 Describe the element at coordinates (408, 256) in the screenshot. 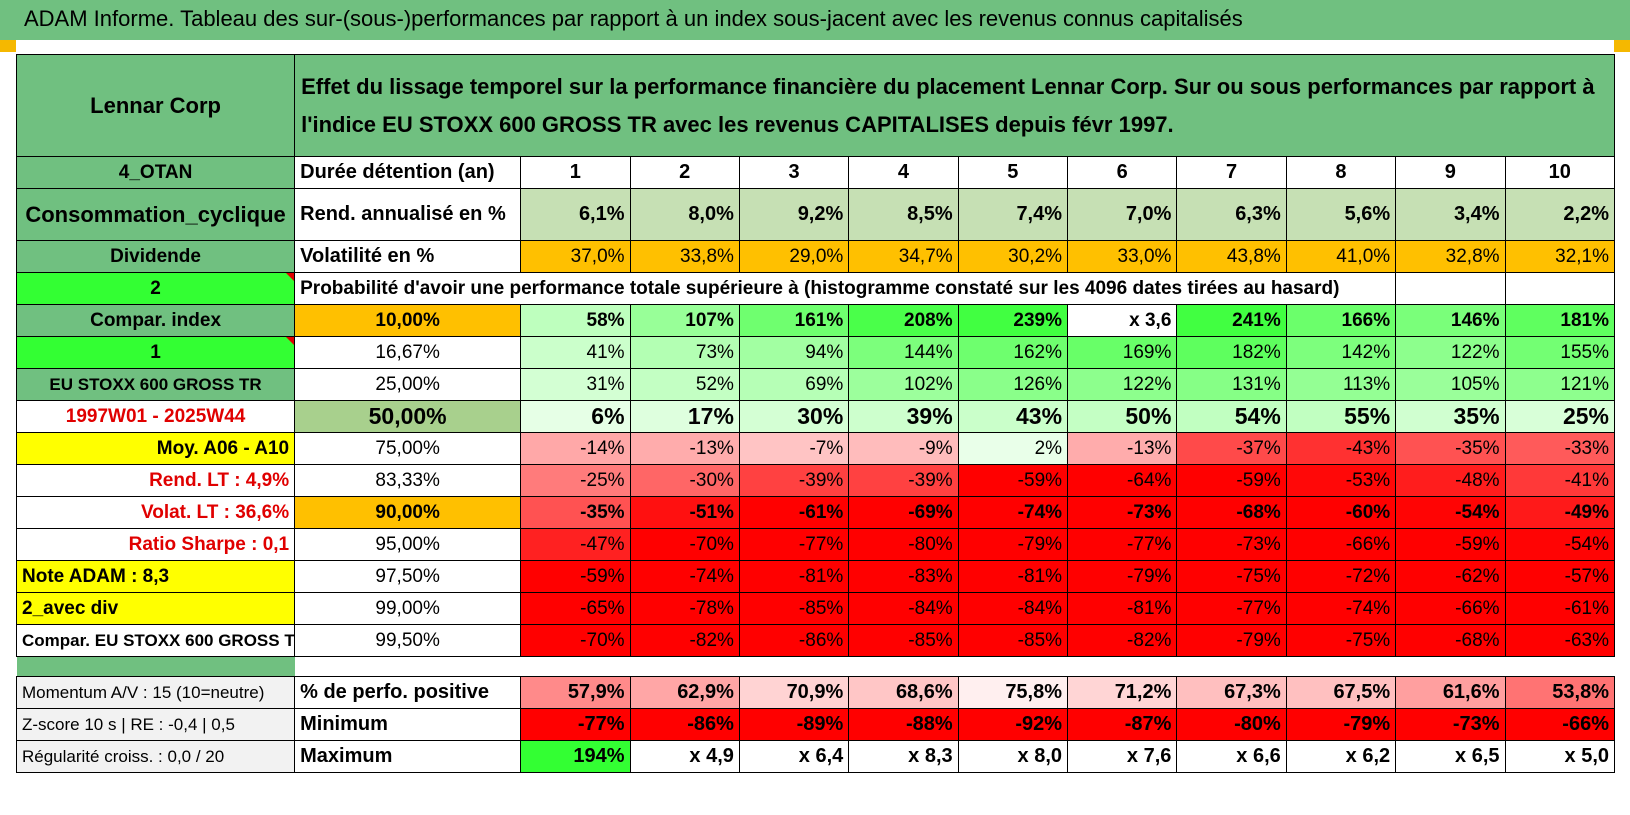

I see `row-label: Volatilité en %` at that location.